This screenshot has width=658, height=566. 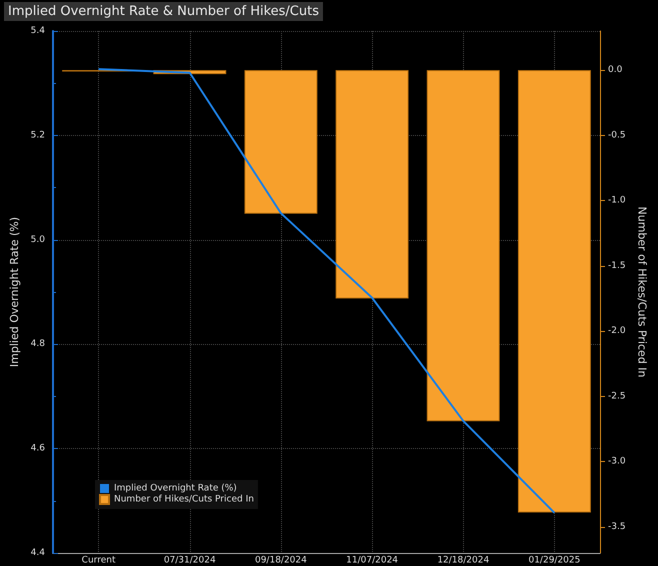 I want to click on x-tick-label: 11/07/2024, so click(x=372, y=561).